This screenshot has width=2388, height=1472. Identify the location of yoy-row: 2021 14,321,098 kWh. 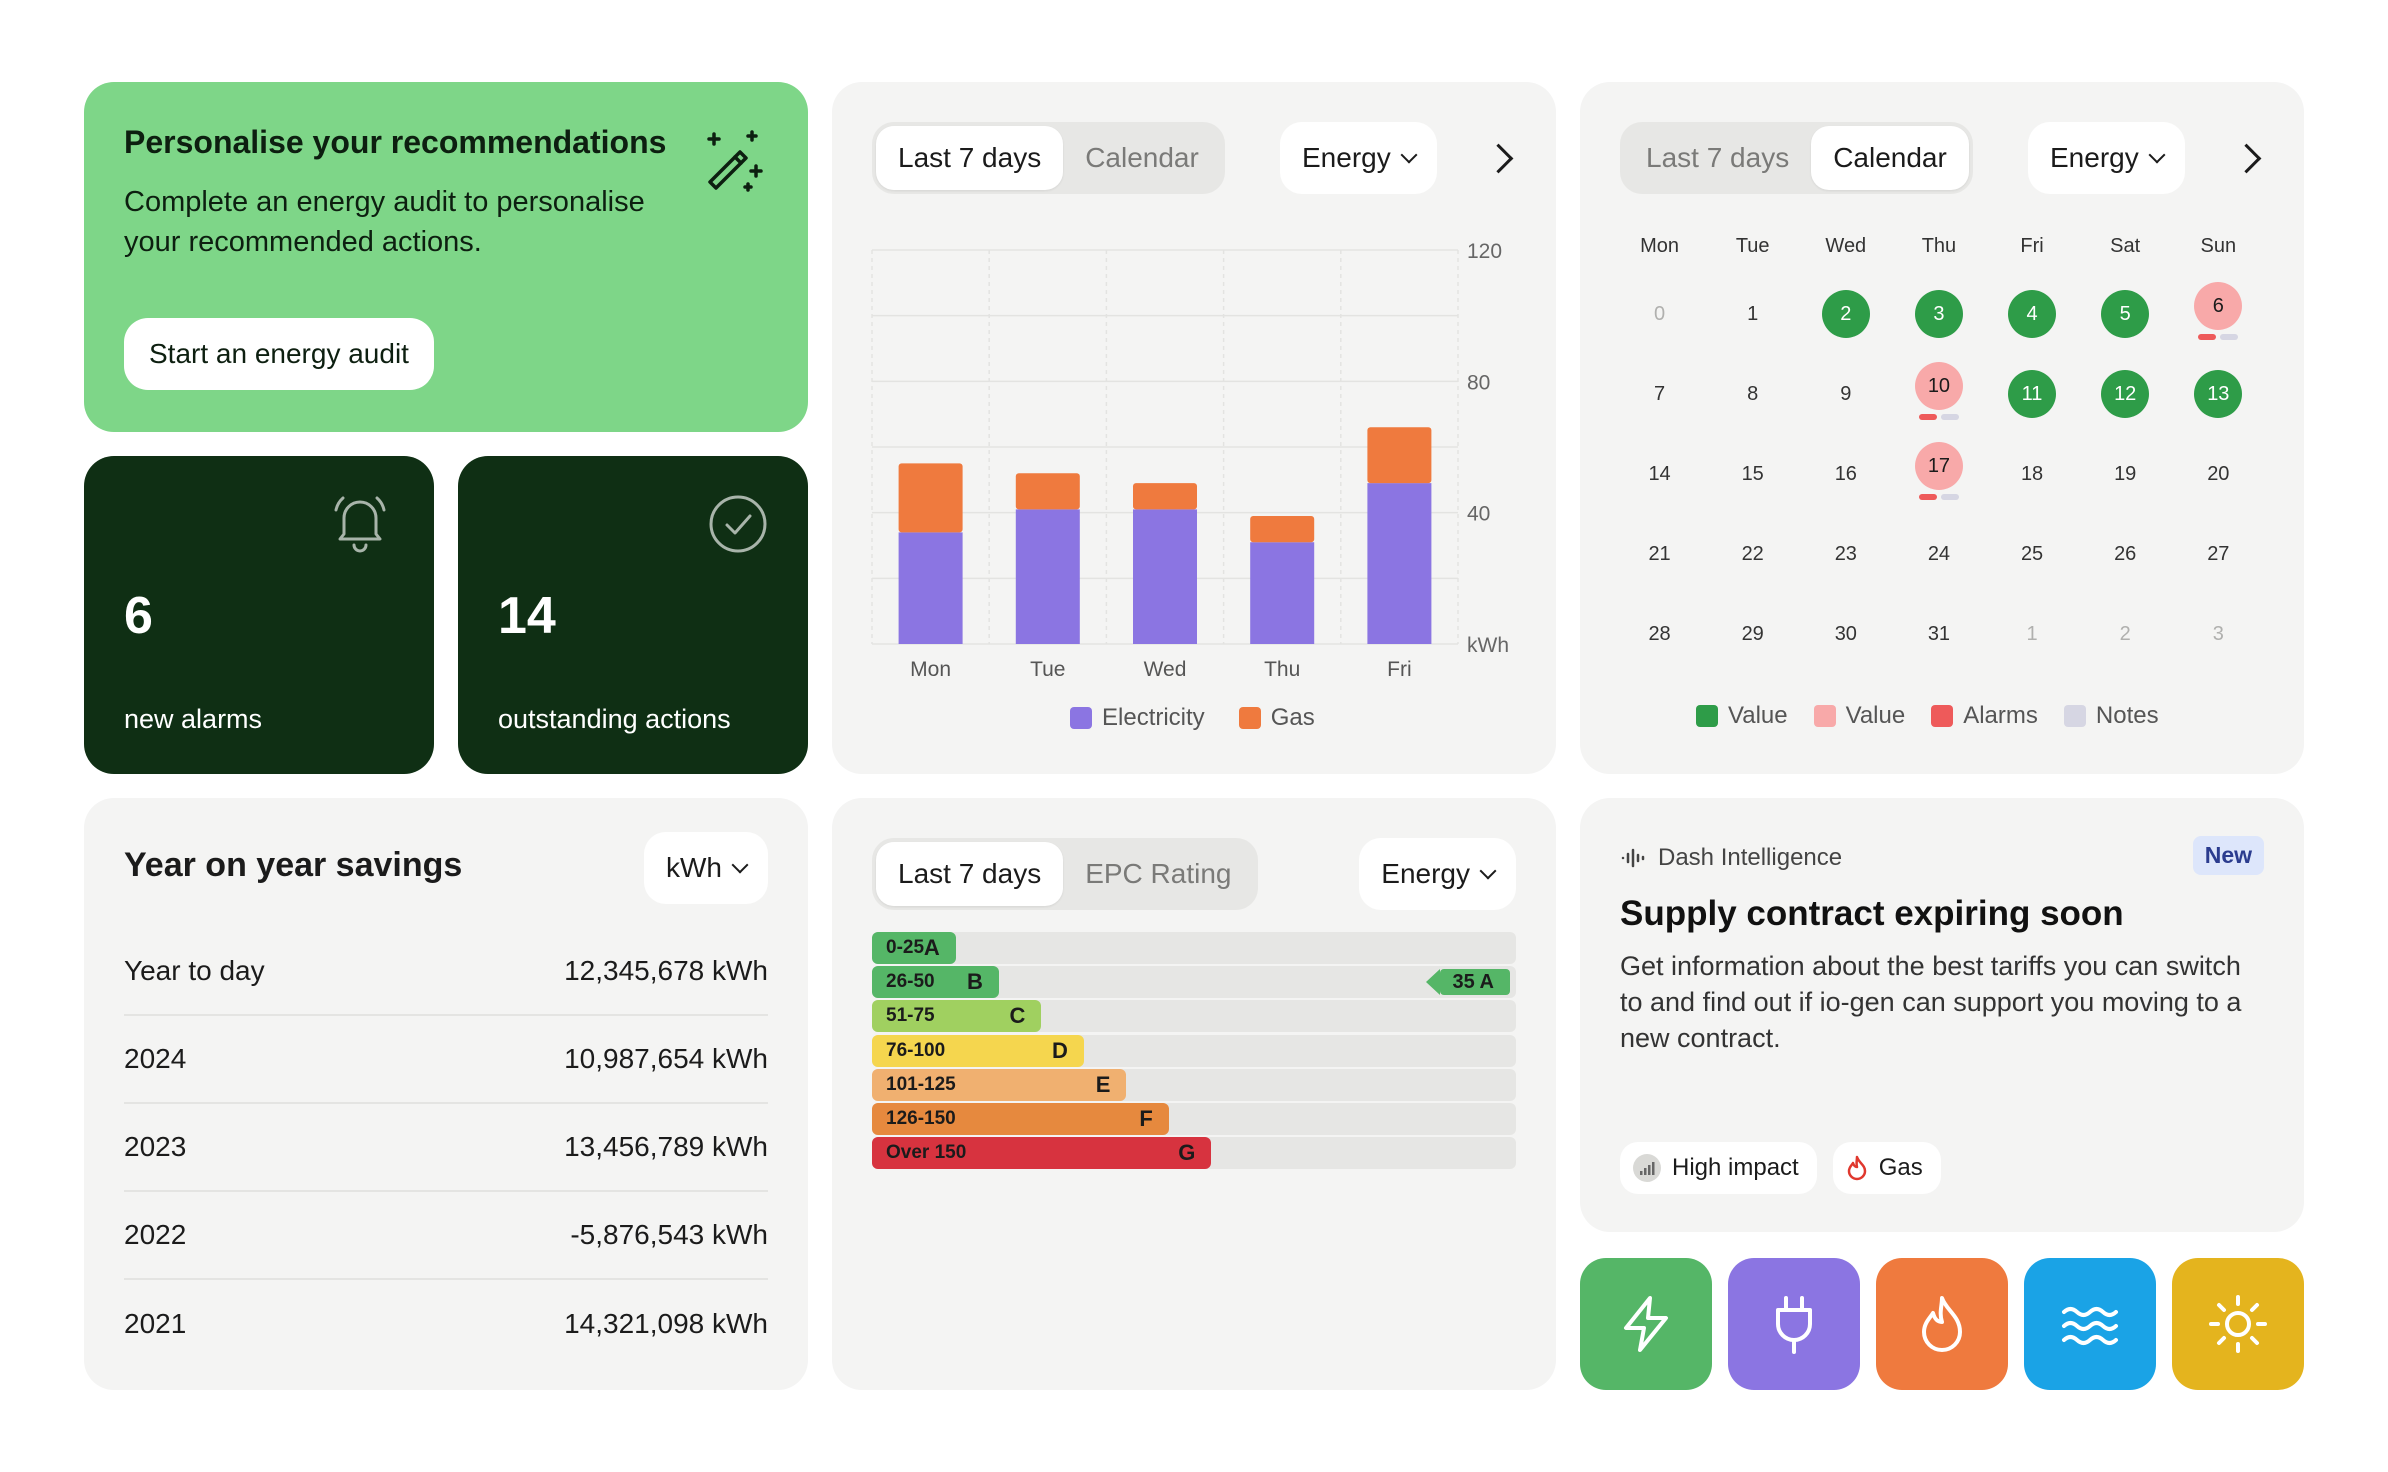
(446, 1324).